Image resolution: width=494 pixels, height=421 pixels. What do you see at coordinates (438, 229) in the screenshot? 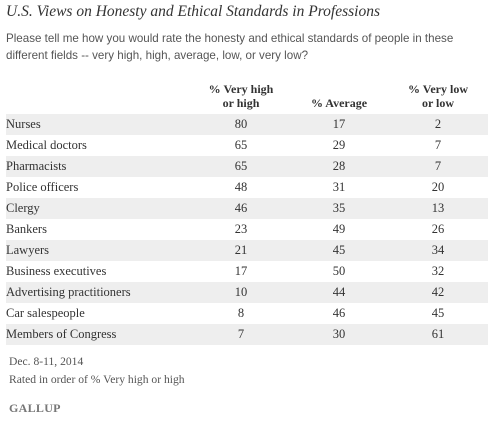
I see `cell-very-low-or-low: 26` at bounding box center [438, 229].